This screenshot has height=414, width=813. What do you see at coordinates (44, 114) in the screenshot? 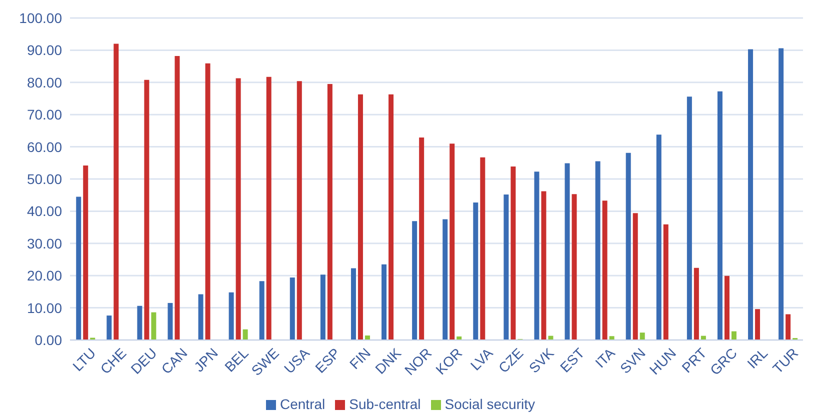
I see `y-tick-label: 70.00` at bounding box center [44, 114].